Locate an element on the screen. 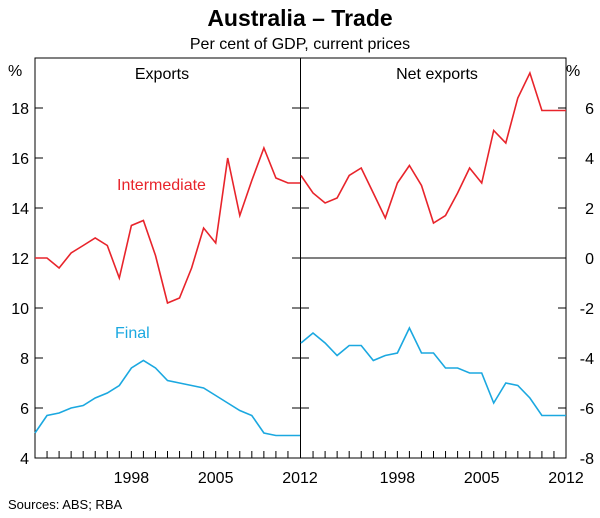 The height and width of the screenshot is (518, 600). right-tick-label: -4 is located at coordinates (587, 359).